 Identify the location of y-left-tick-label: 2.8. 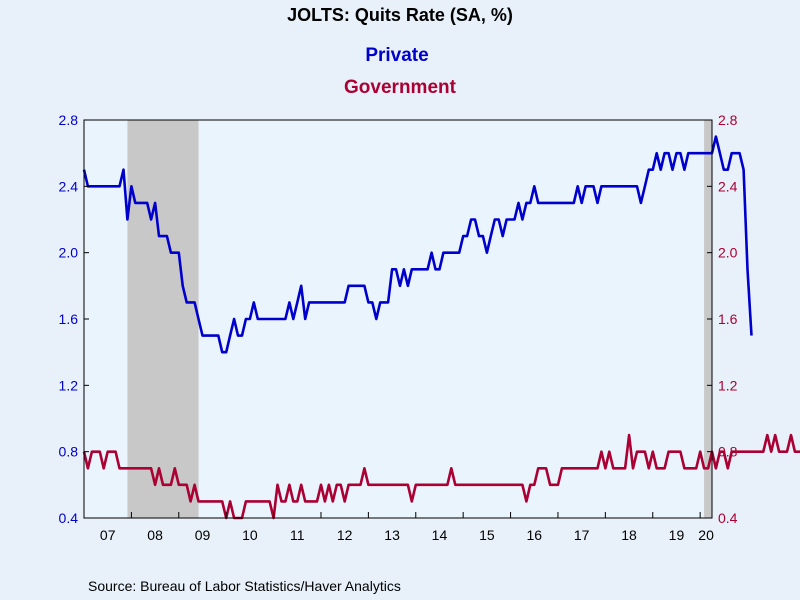
(69, 120).